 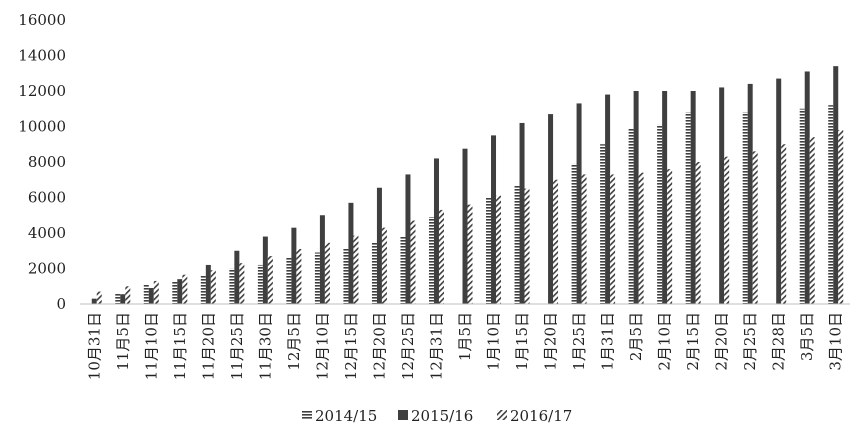 I want to click on y-tick-label-4: 8000, so click(x=47, y=162).